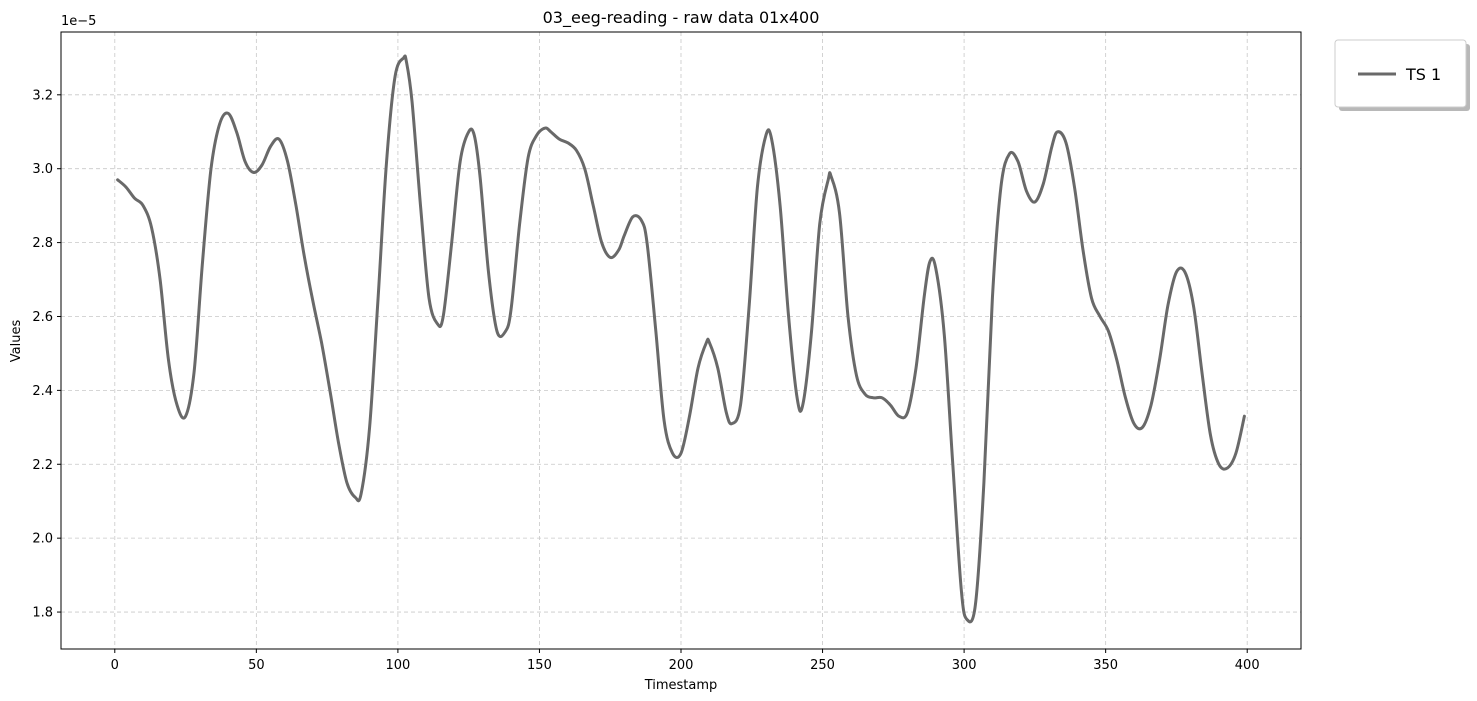 Image resolution: width=1477 pixels, height=701 pixels. What do you see at coordinates (42, 95) in the screenshot?
I see `y-tick-label: 3.2` at bounding box center [42, 95].